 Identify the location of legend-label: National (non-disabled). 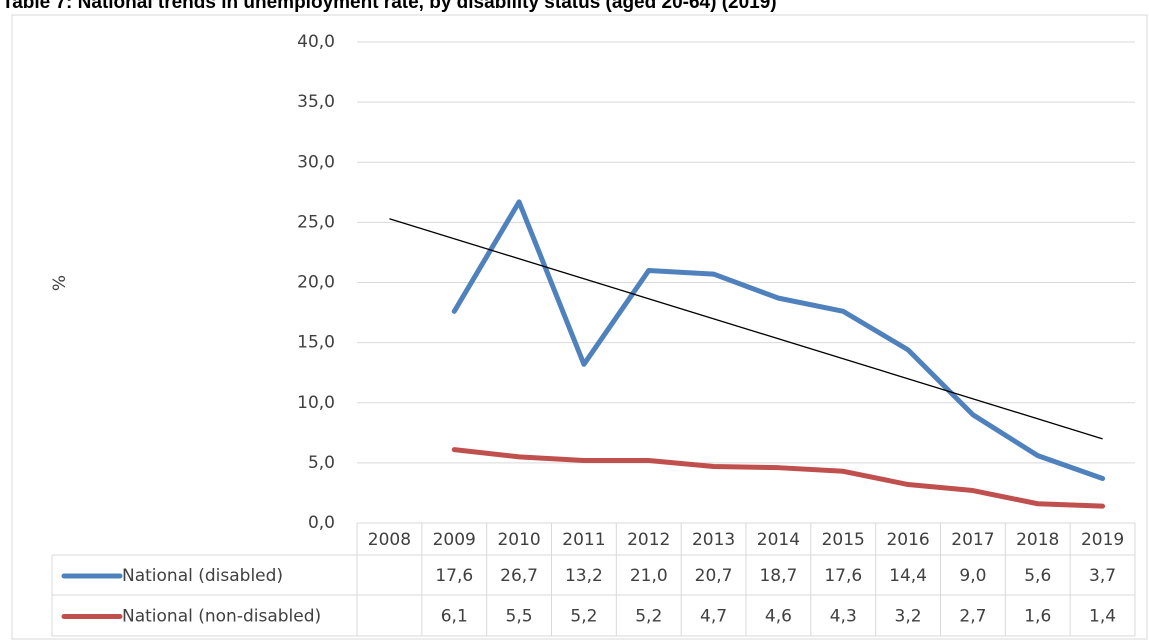
(221, 617).